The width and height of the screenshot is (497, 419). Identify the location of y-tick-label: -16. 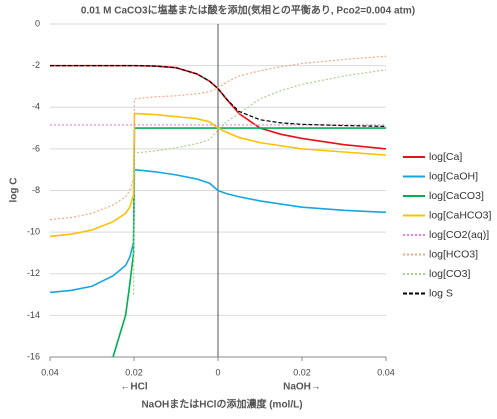
(33, 356).